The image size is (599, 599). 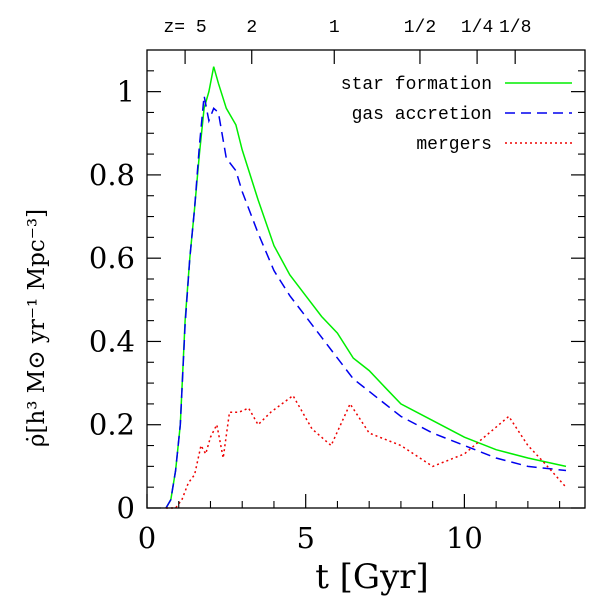 I want to click on legend: star formation gas accretion mergers, so click(x=456, y=115).